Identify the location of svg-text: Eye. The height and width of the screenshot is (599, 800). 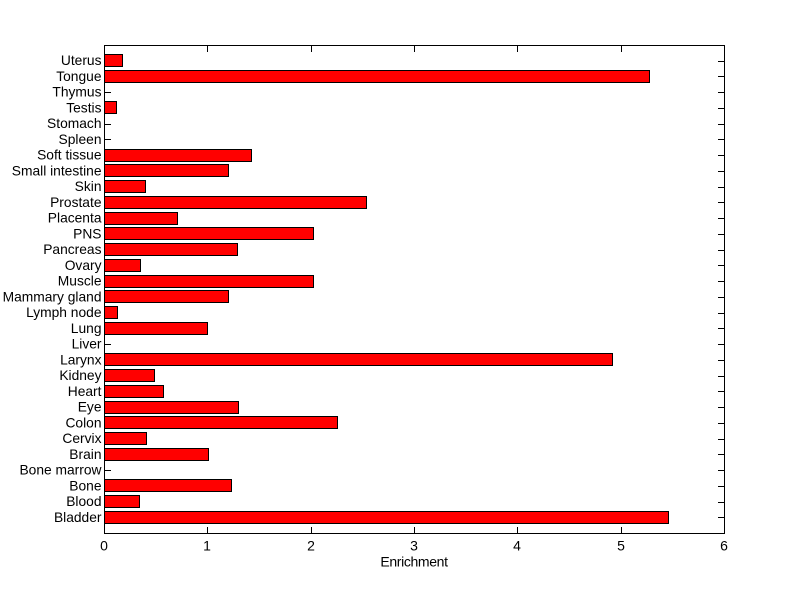
(90, 407).